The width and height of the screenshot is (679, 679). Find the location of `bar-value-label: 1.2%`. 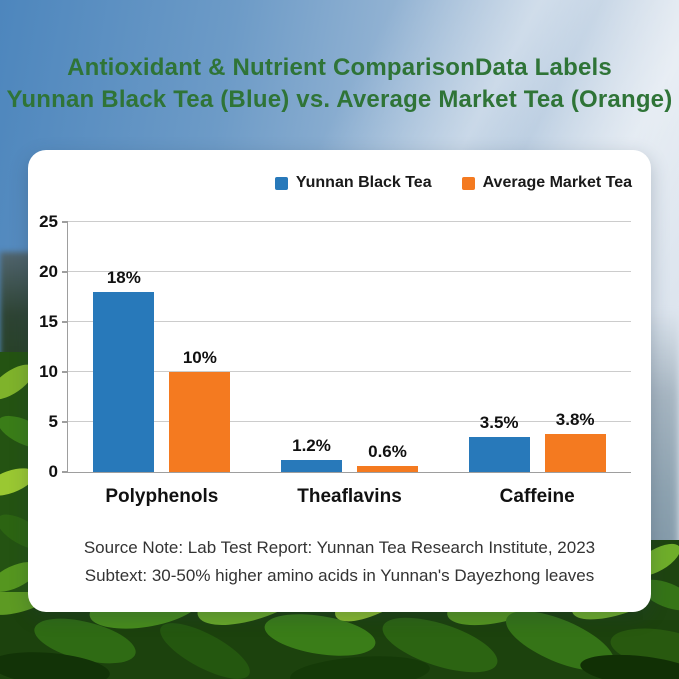

bar-value-label: 1.2% is located at coordinates (311, 445).